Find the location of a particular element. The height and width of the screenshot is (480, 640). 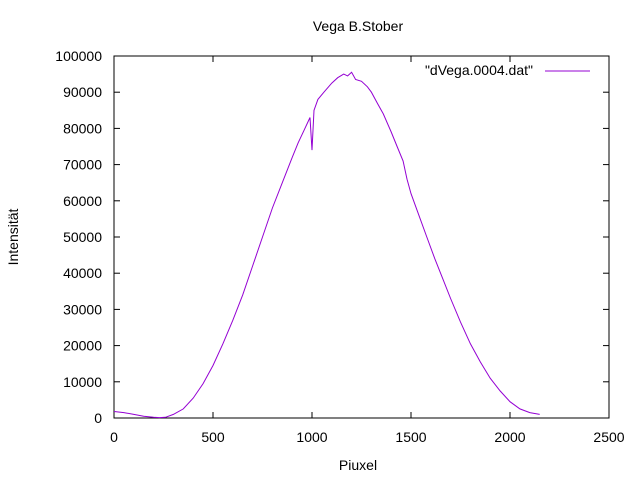

legend: "dVega.0004.dat" is located at coordinates (507, 70).